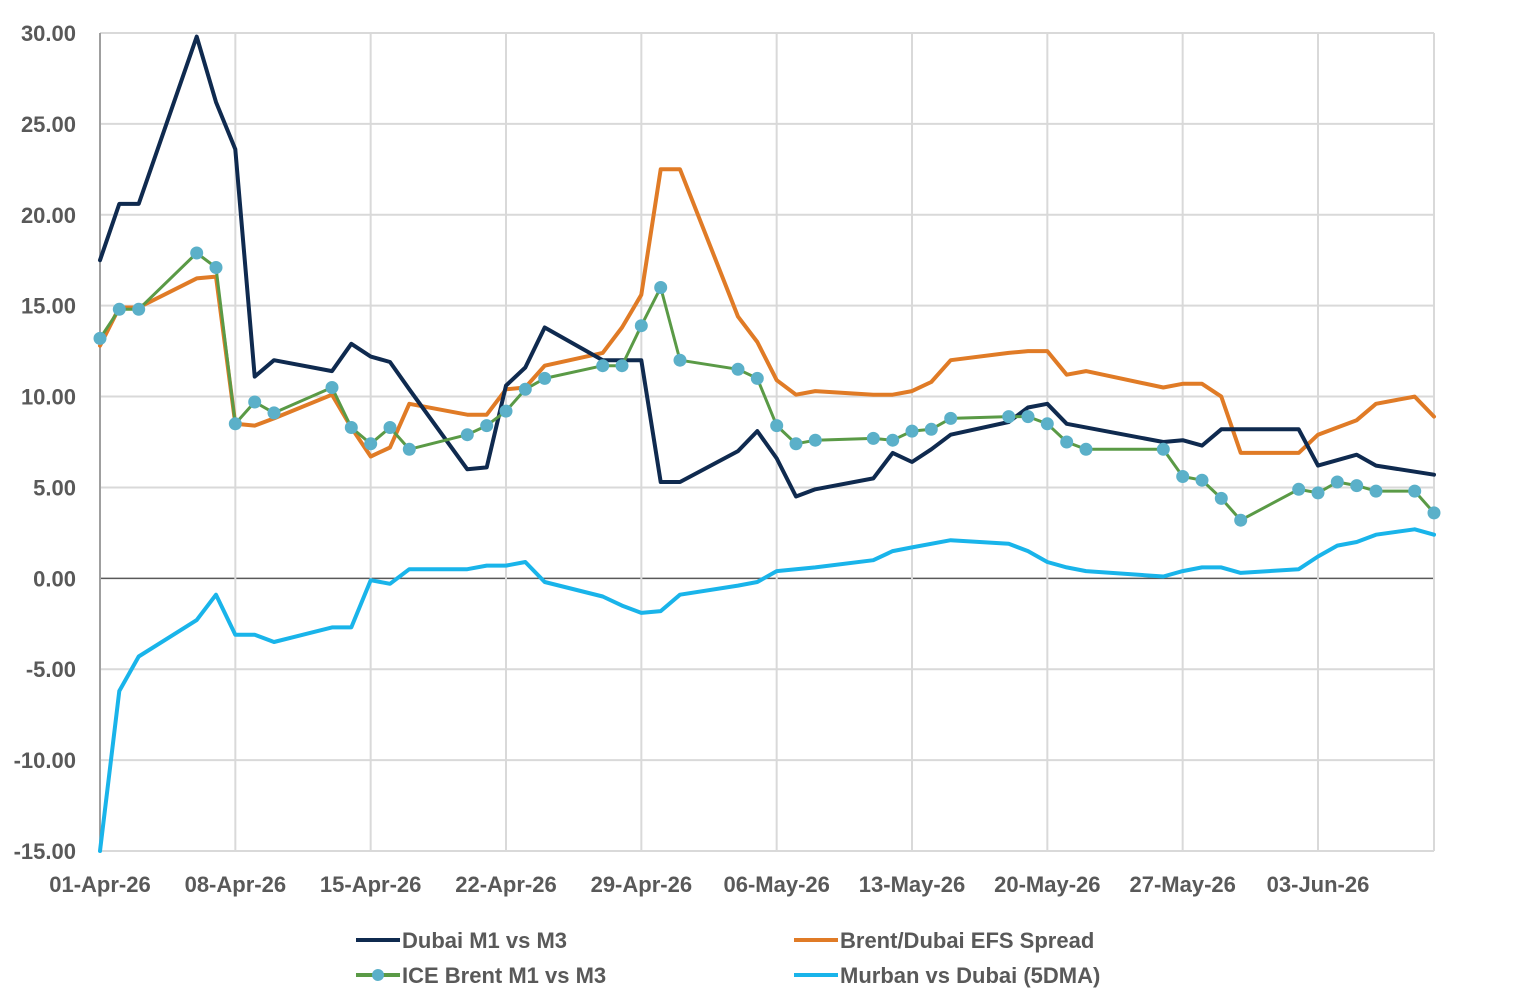 The image size is (1524, 994). I want to click on x-tick-label: 15-Apr-26, so click(370, 884).